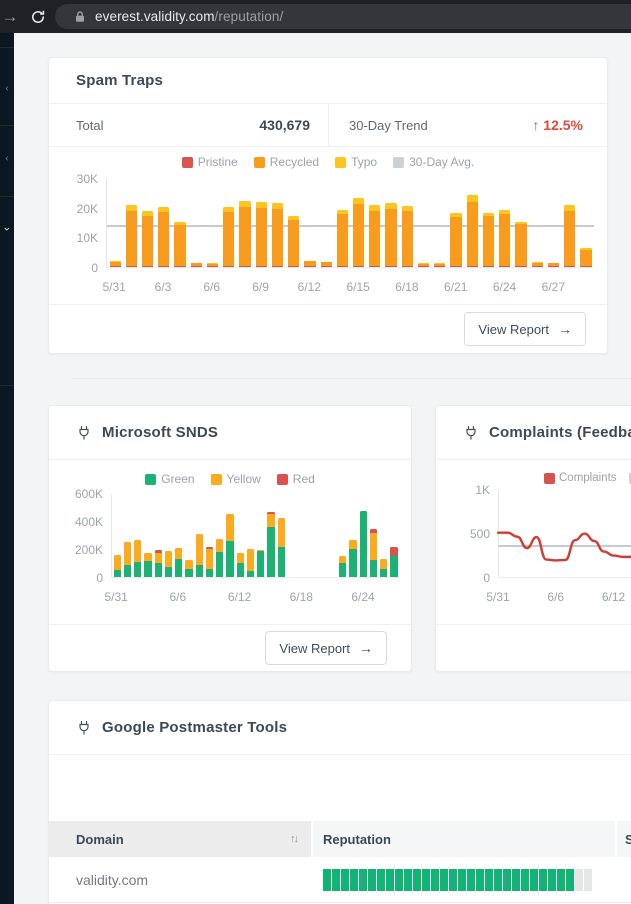 The height and width of the screenshot is (904, 631). Describe the element at coordinates (7, 229) in the screenshot. I see `chevron-down-icon: ‹` at that location.